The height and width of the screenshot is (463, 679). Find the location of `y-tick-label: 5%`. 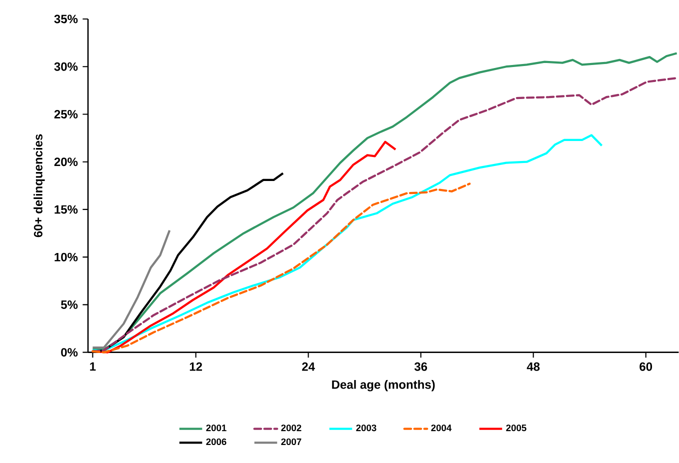

y-tick-label: 5% is located at coordinates (69, 304).